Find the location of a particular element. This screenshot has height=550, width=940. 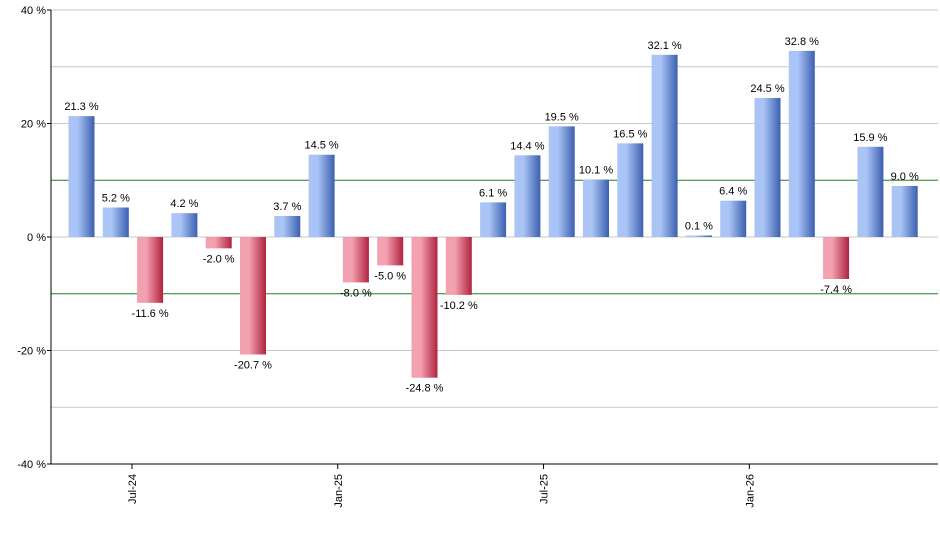

data-label: 15.9 % is located at coordinates (870, 138).